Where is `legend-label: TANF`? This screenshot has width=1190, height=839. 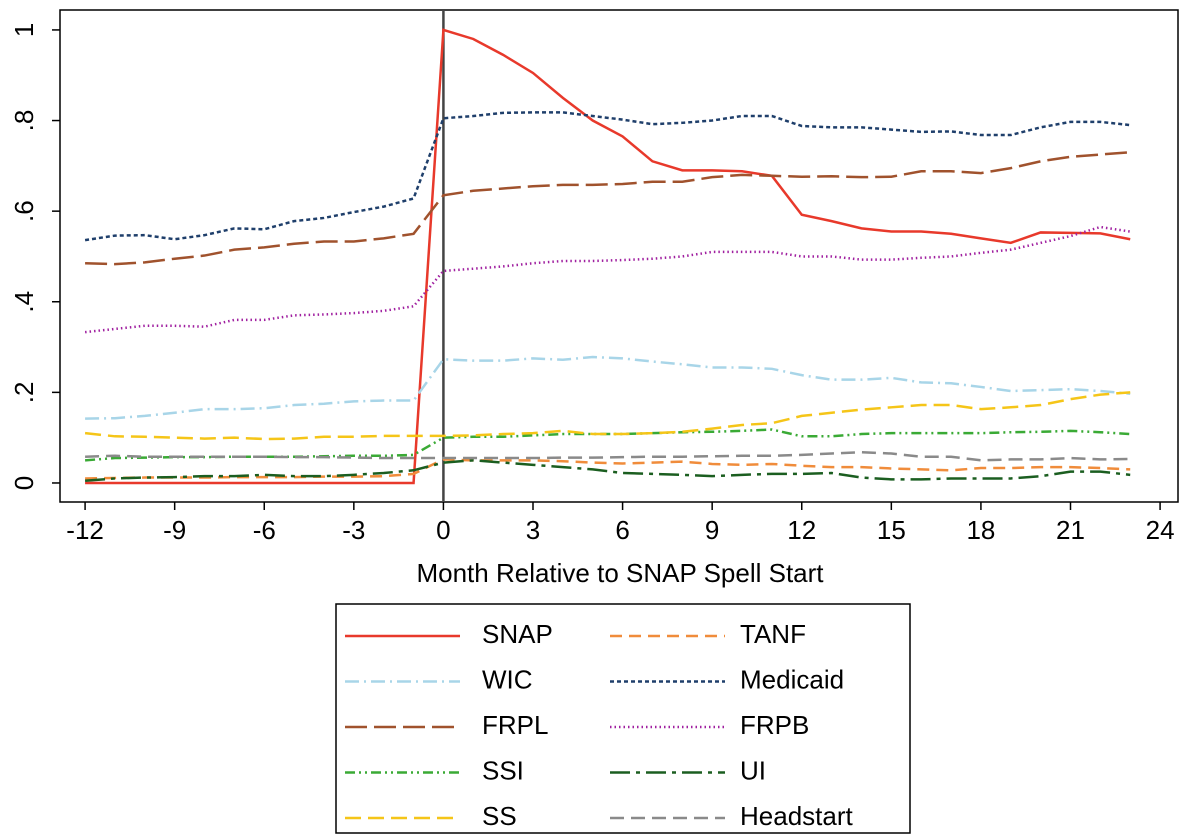
legend-label: TANF is located at coordinates (773, 634).